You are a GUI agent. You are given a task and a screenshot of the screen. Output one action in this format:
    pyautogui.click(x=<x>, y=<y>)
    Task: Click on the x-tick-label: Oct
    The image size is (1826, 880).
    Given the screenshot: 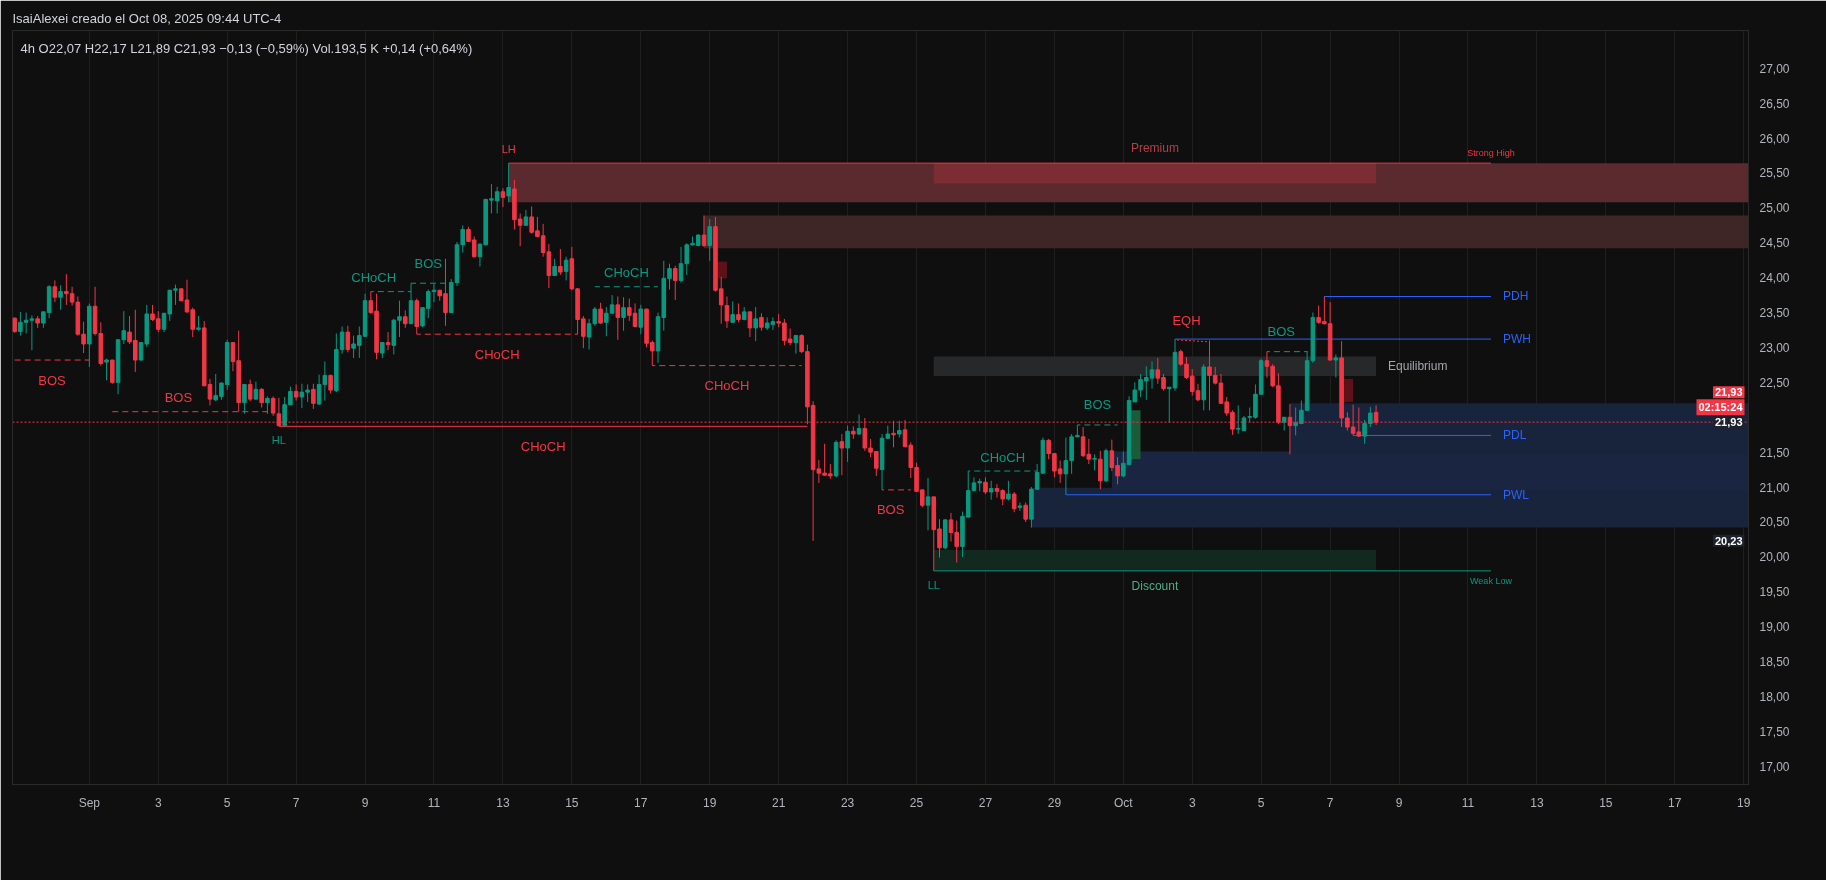 What is the action you would take?
    pyautogui.click(x=1123, y=802)
    